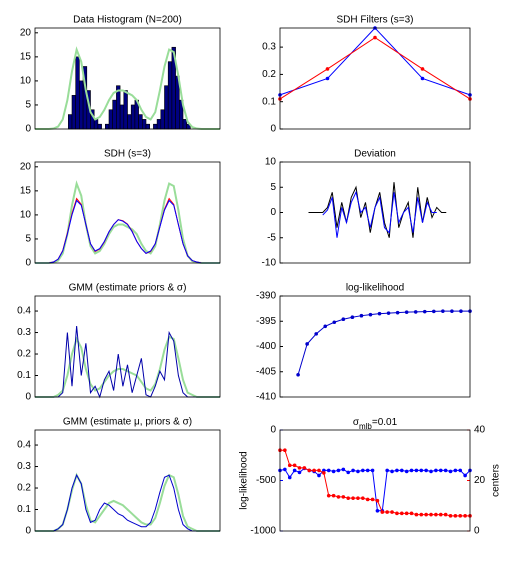 The height and width of the screenshot is (577, 505). What do you see at coordinates (127, 154) in the screenshot?
I see `chart-title: SDH (s=3)` at bounding box center [127, 154].